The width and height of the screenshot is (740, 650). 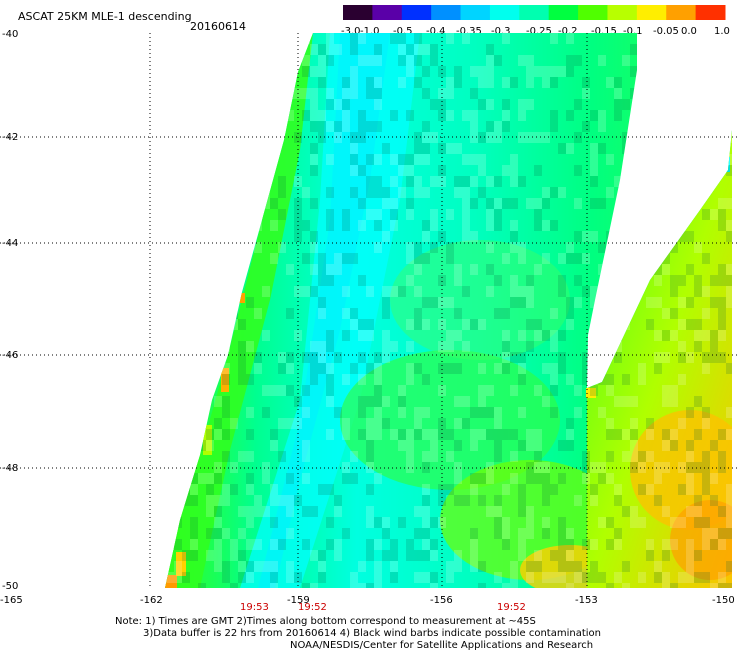 What do you see at coordinates (633, 31) in the screenshot?
I see `colorbar-label: -0.1` at bounding box center [633, 31].